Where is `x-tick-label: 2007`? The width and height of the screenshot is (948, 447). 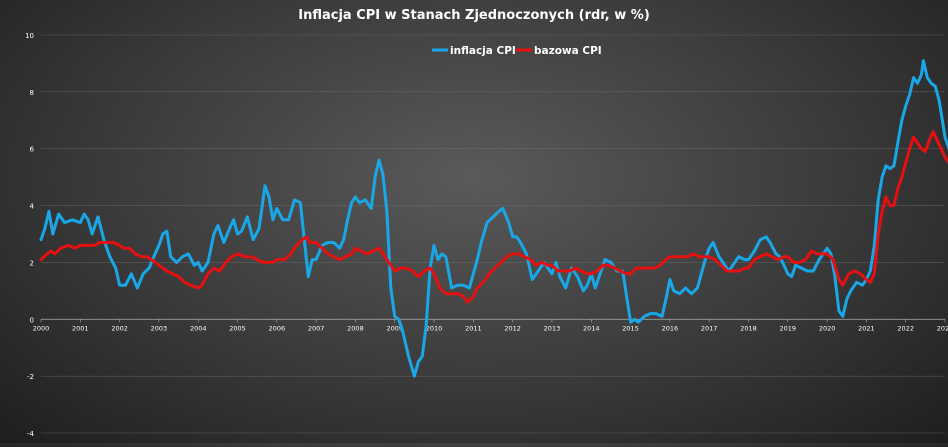 x-tick-label: 2007 is located at coordinates (316, 328).